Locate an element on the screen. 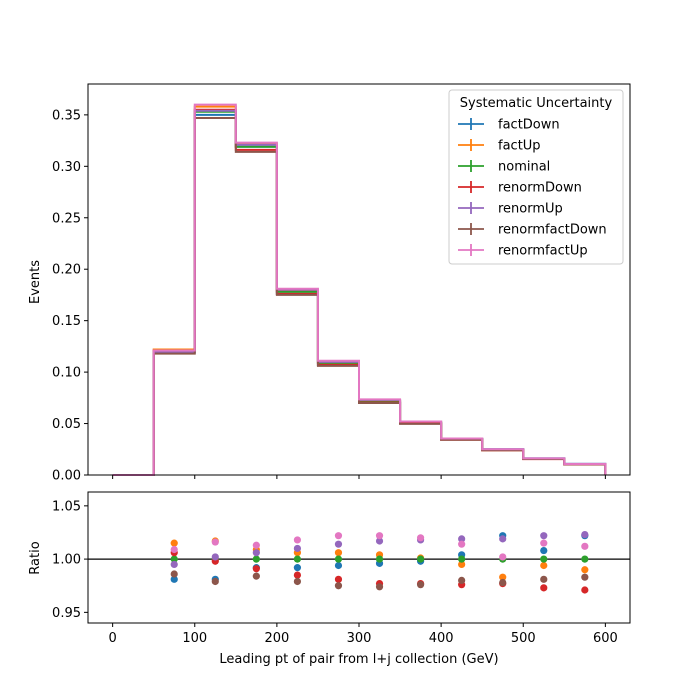  legend-label-renormfactDown: renormfactDown is located at coordinates (552, 230).